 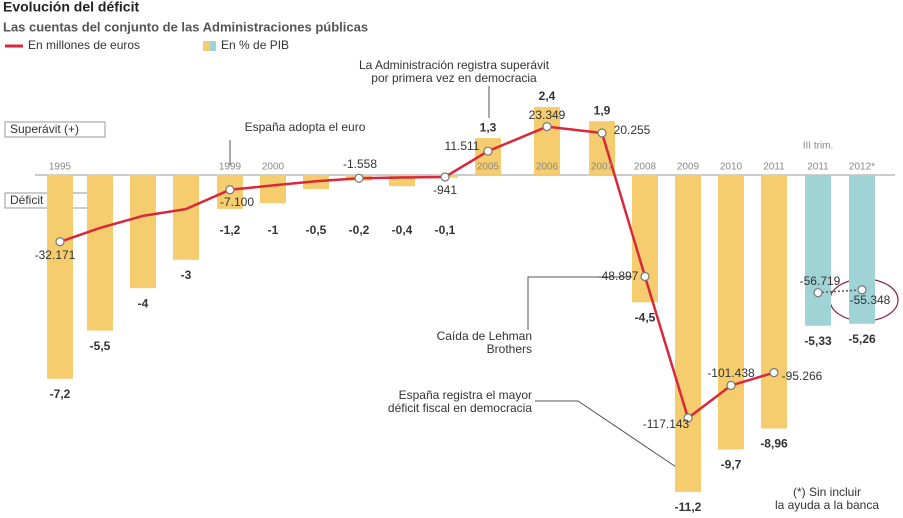 What do you see at coordinates (547, 96) in the screenshot?
I see `bar-value-label: 2,4` at bounding box center [547, 96].